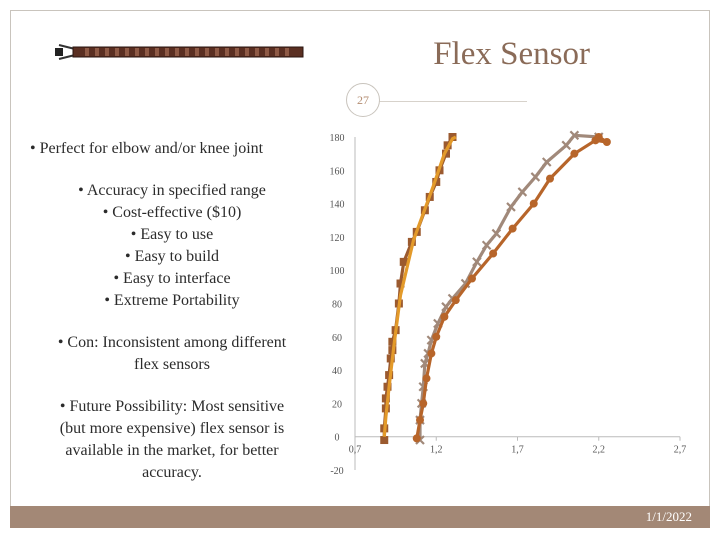 The width and height of the screenshot is (720, 540). What do you see at coordinates (511, 54) in the screenshot?
I see `slide-title: Flex Sensor` at bounding box center [511, 54].